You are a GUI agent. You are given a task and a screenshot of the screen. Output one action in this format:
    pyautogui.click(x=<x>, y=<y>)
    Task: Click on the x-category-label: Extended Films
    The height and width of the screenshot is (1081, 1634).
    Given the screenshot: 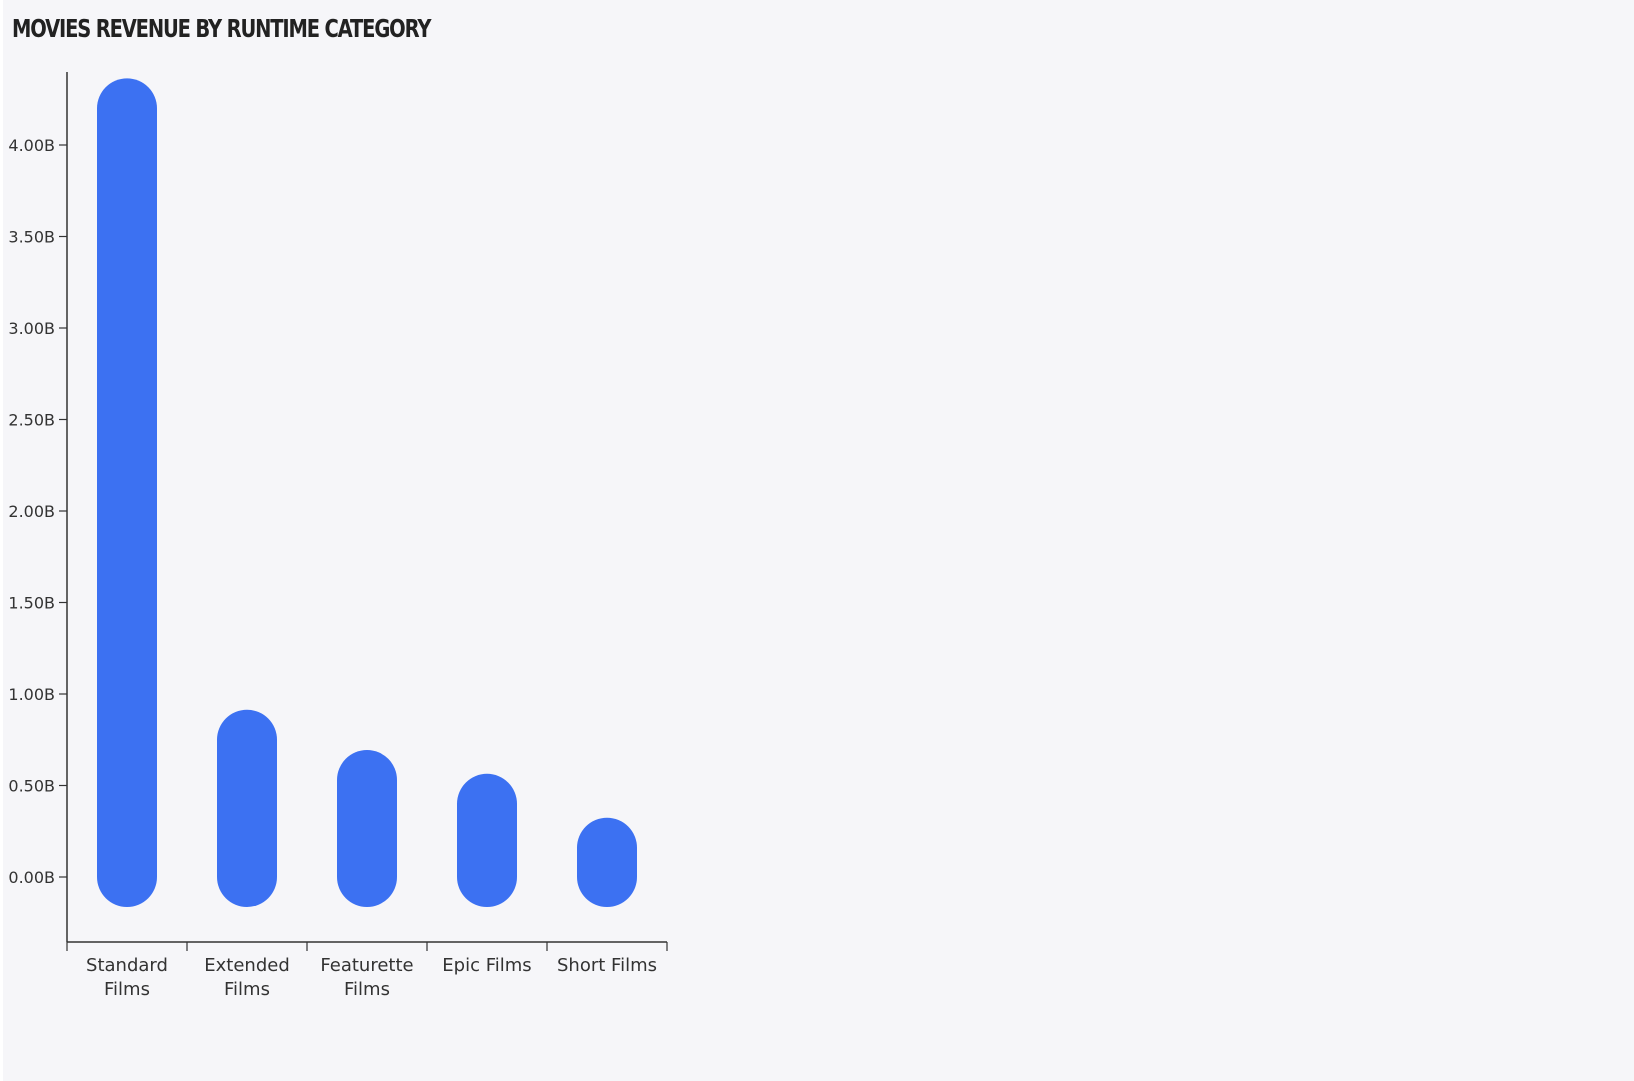 What is the action you would take?
    pyautogui.click(x=247, y=977)
    